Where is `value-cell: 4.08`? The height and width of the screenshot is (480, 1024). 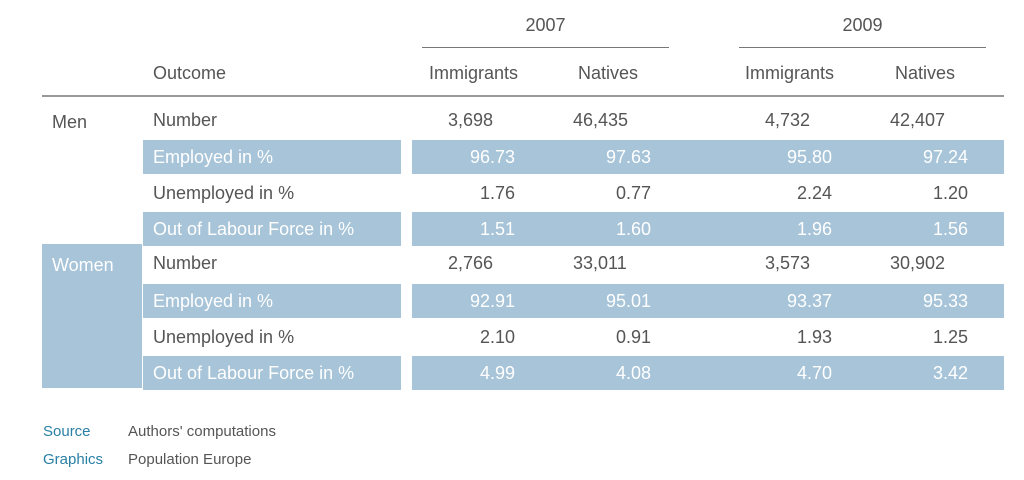 value-cell: 4.08 is located at coordinates (633, 373).